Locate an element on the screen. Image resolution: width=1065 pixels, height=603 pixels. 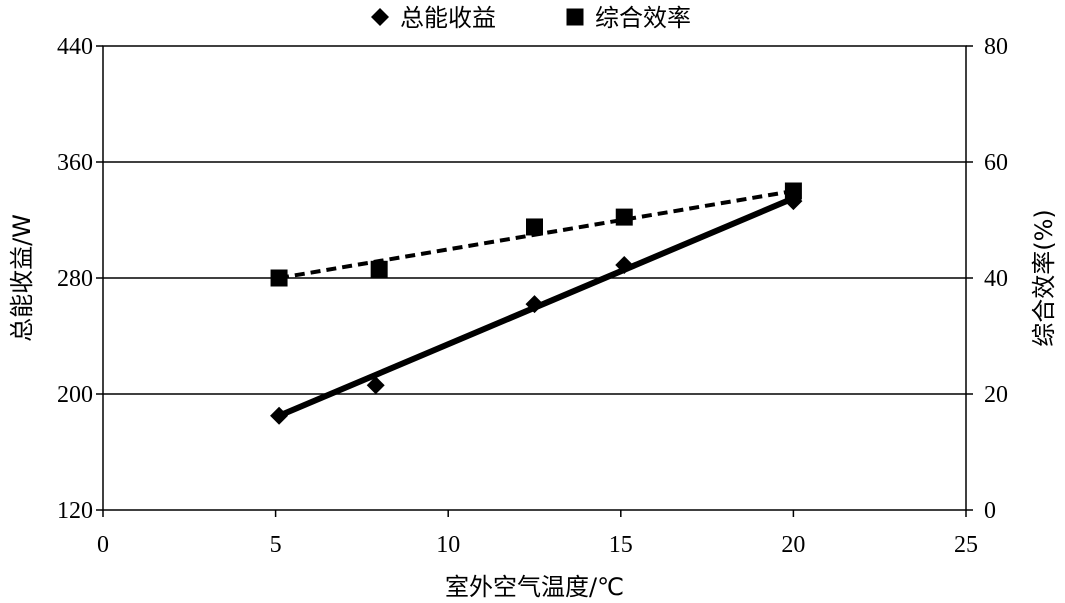
y-right-tick-label: 0 is located at coordinates (990, 511).